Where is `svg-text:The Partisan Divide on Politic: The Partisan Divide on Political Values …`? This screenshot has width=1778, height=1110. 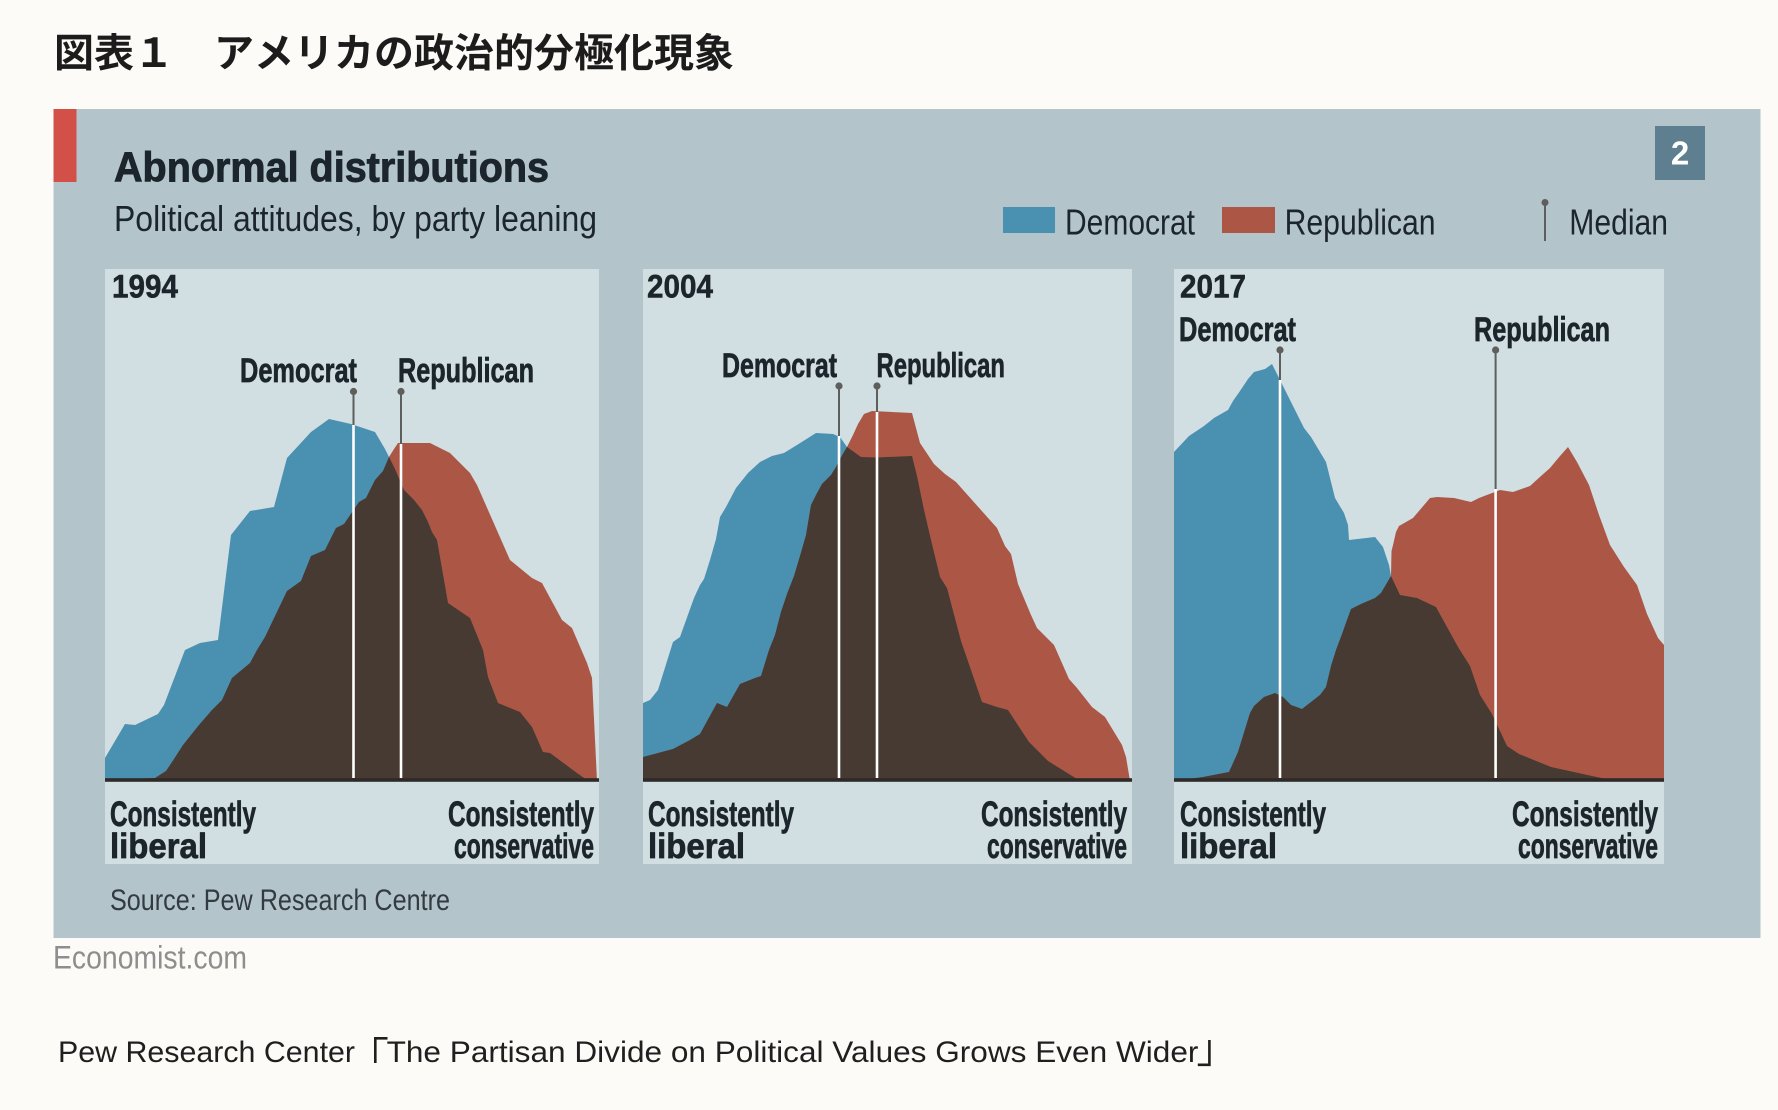
svg-text:The Partisan Divide on Politic: The Partisan Divide on Political Values … is located at coordinates (793, 1052).